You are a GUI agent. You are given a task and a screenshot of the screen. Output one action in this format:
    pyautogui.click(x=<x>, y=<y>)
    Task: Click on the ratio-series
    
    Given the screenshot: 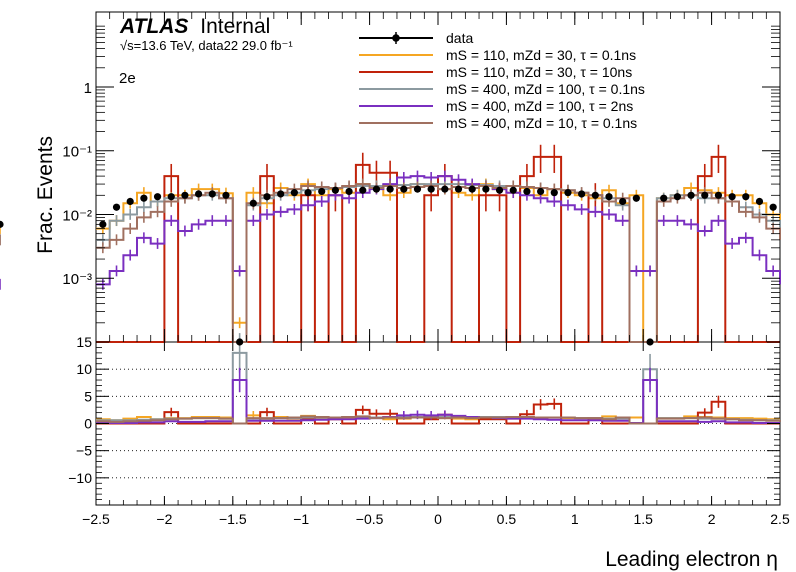 What is the action you would take?
    pyautogui.click(x=438, y=379)
    